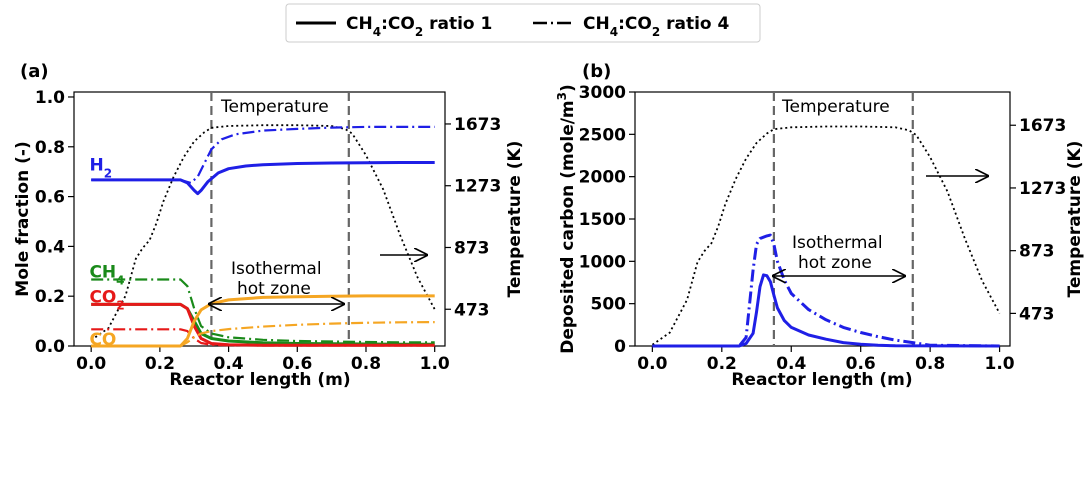  Describe the element at coordinates (602, 178) in the screenshot. I see `y-tick-label: 2000` at that location.